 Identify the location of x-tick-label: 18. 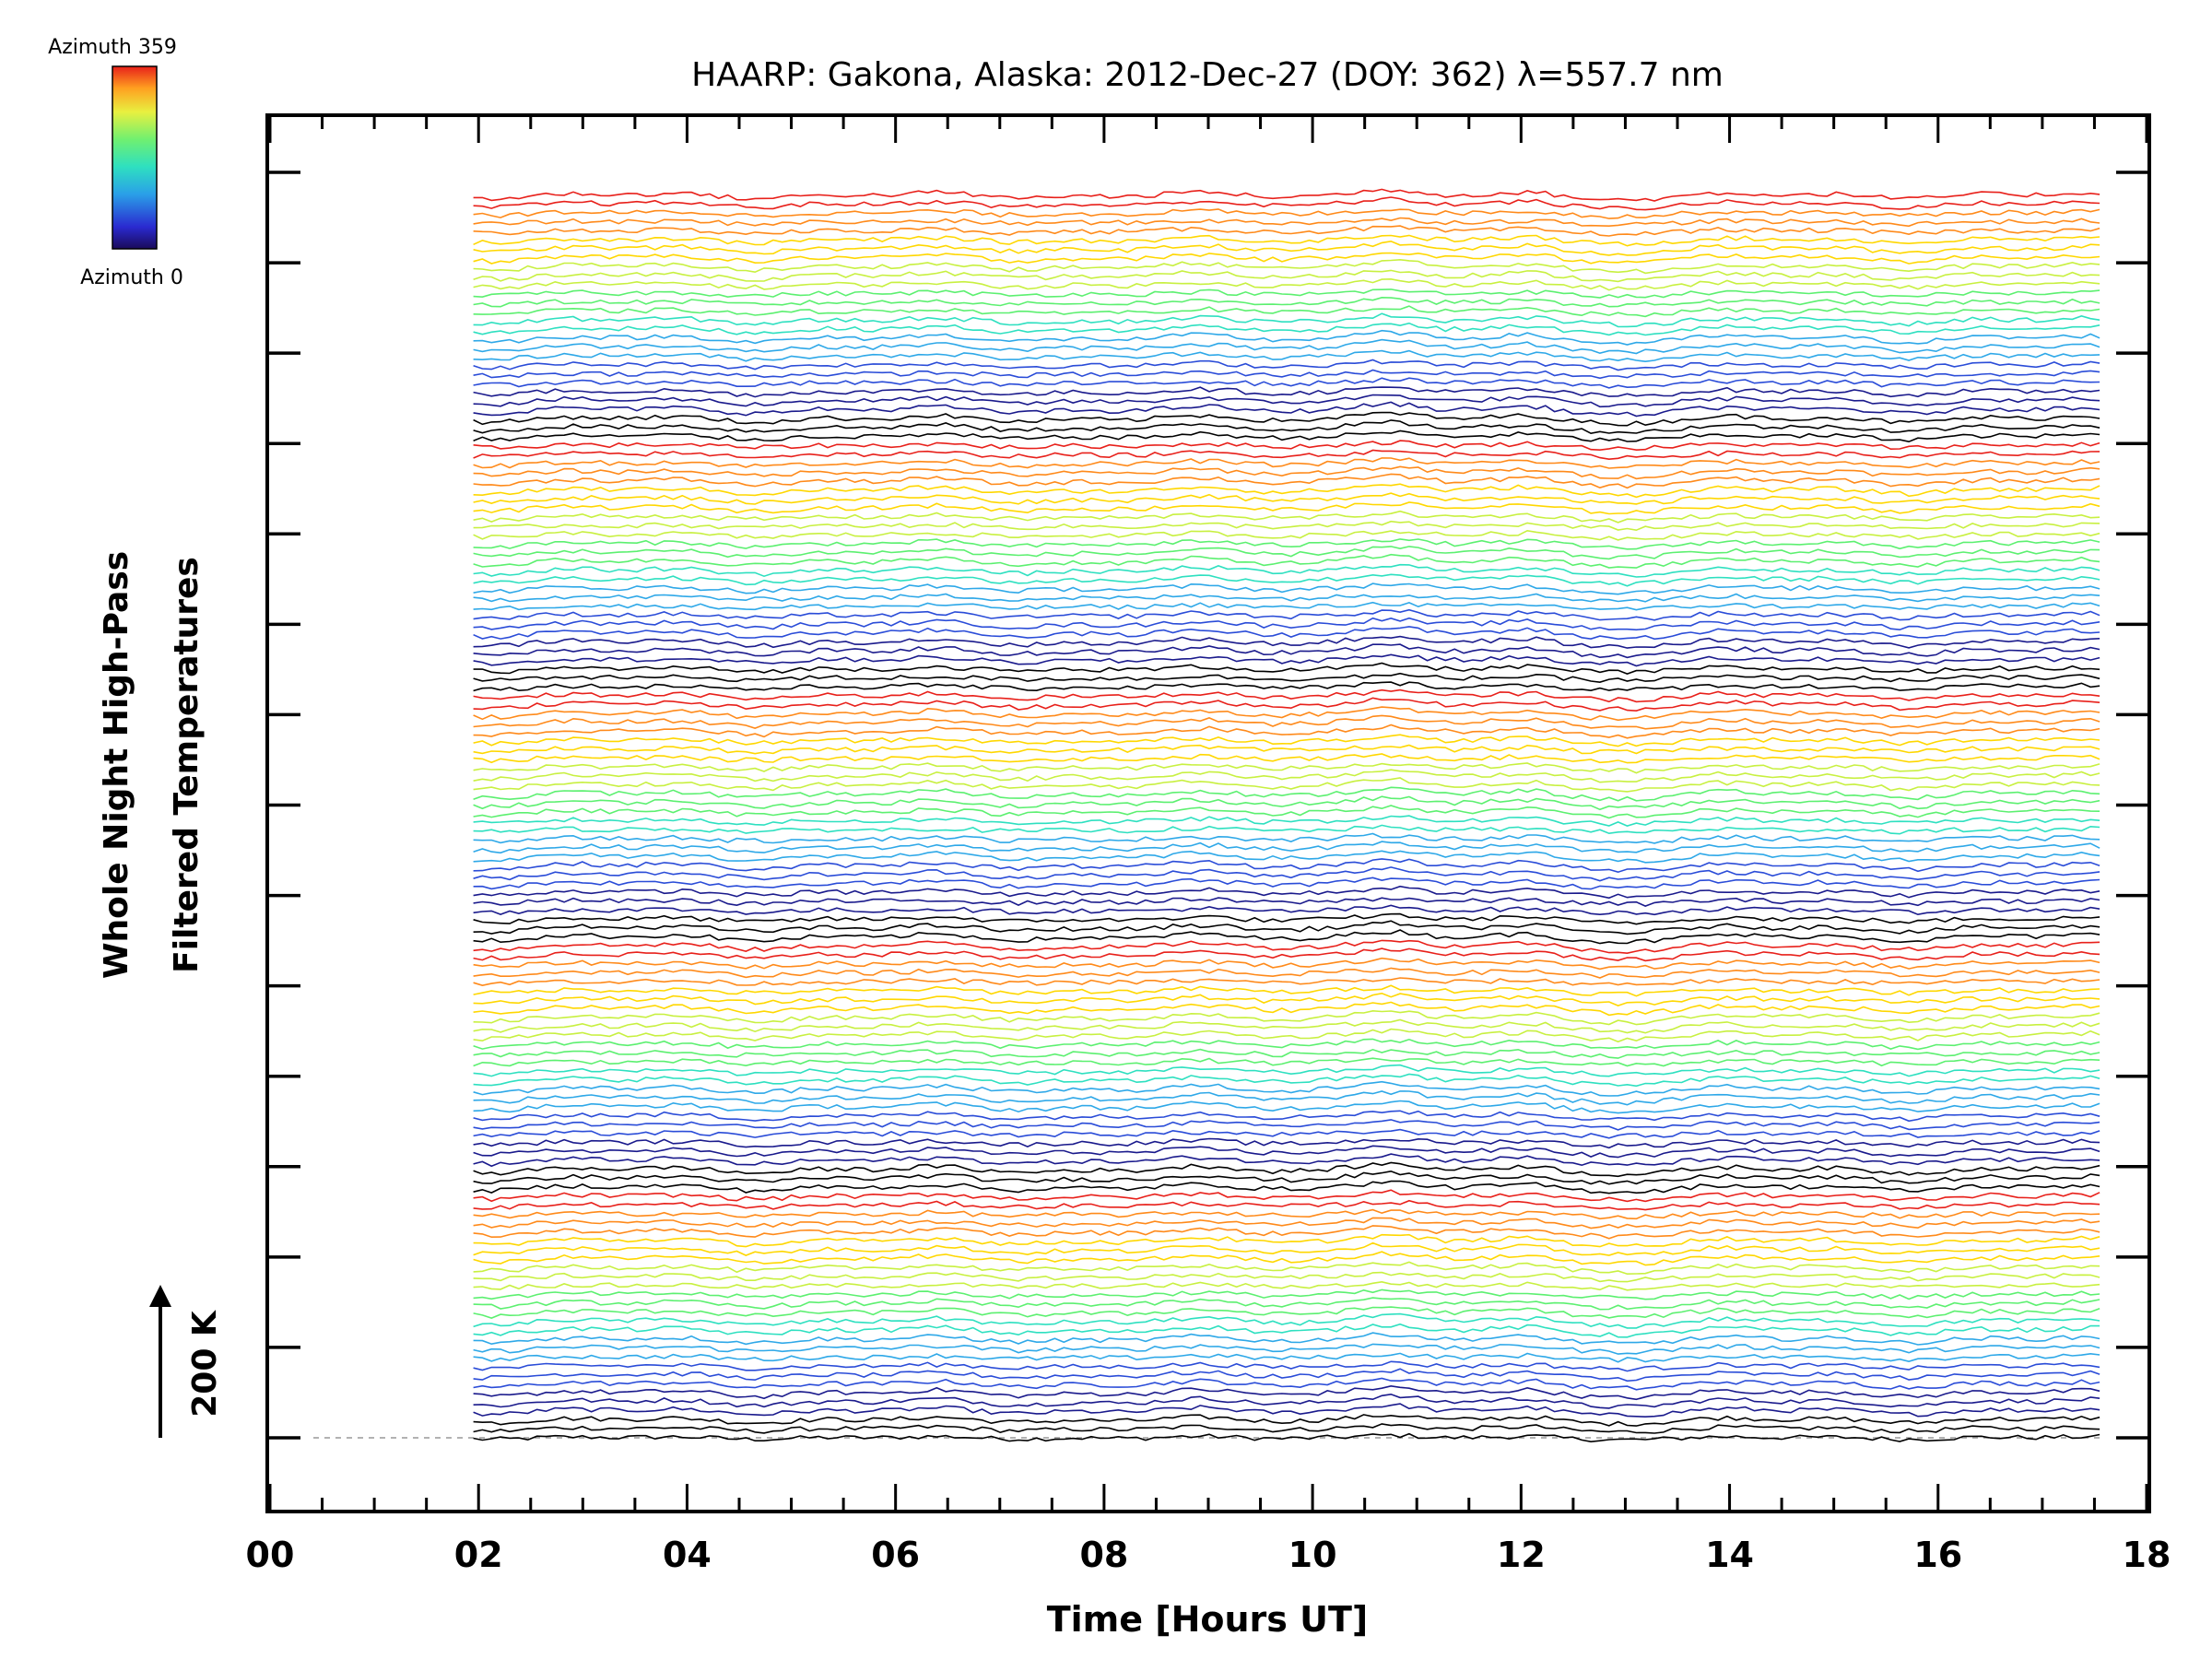
(2147, 1555).